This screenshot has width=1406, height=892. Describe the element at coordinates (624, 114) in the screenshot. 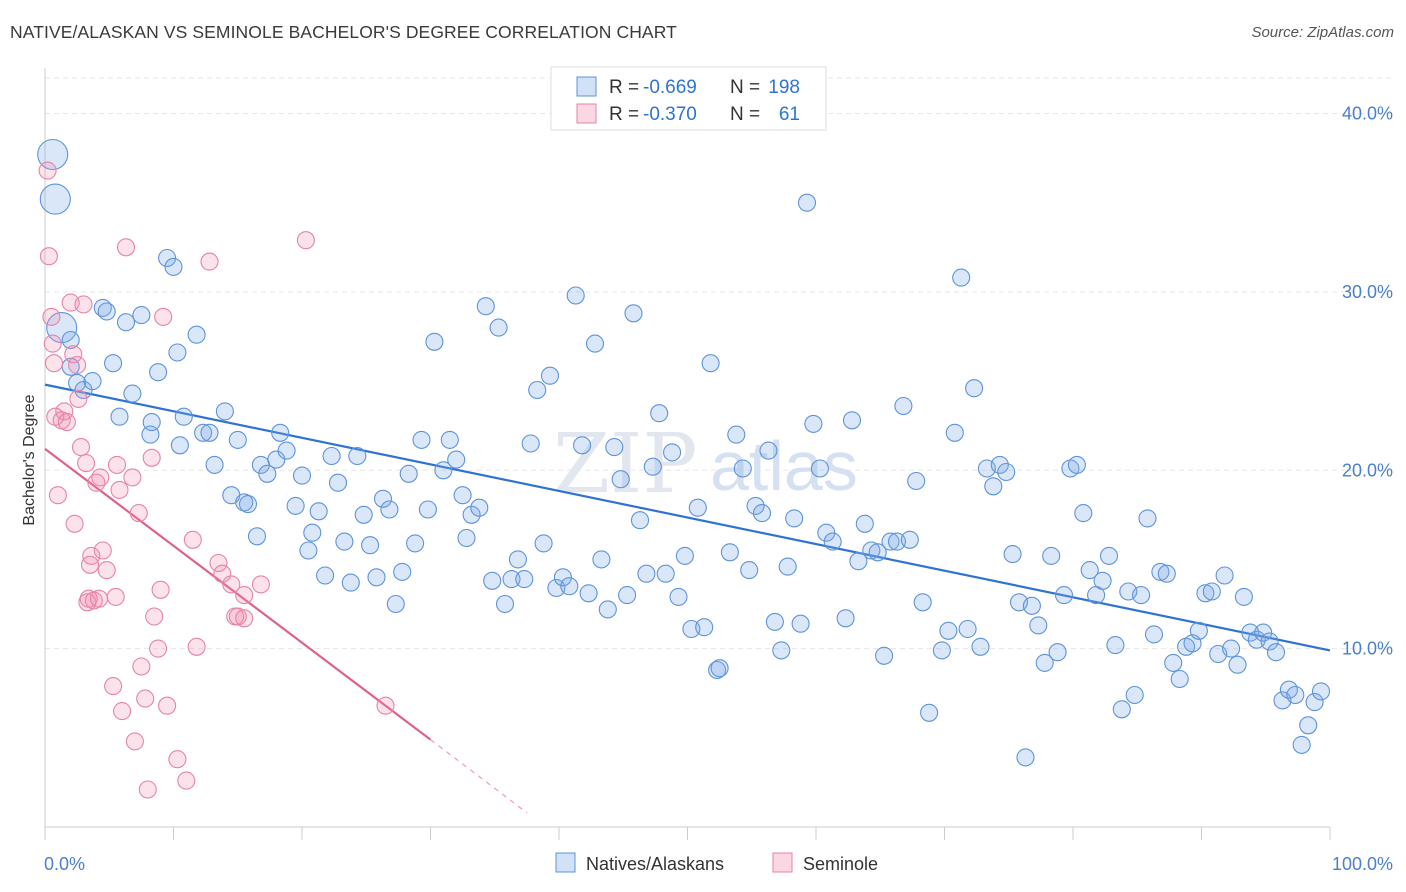

I see `legend-r-label: R =` at that location.